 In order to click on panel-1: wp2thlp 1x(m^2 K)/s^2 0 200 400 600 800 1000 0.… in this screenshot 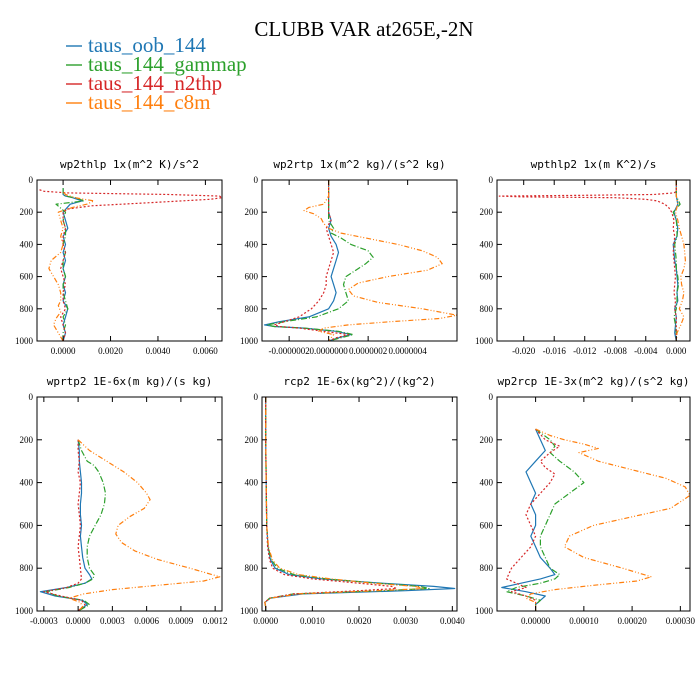, I will do `click(119, 257)`.